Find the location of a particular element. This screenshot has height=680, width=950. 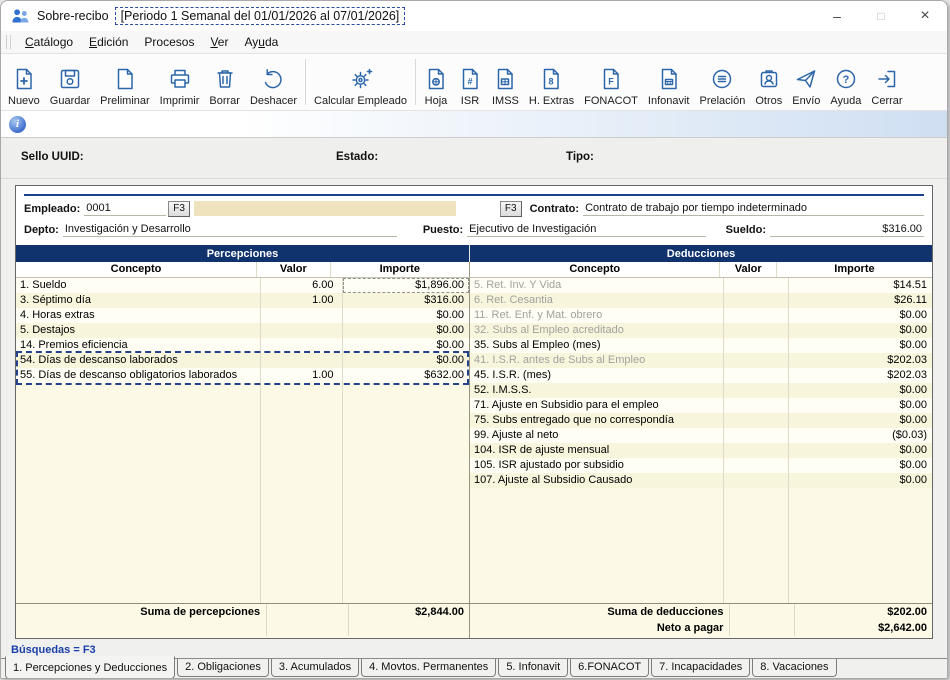

tab-2-obligaciones: 2. Obligaciones is located at coordinates (223, 668).